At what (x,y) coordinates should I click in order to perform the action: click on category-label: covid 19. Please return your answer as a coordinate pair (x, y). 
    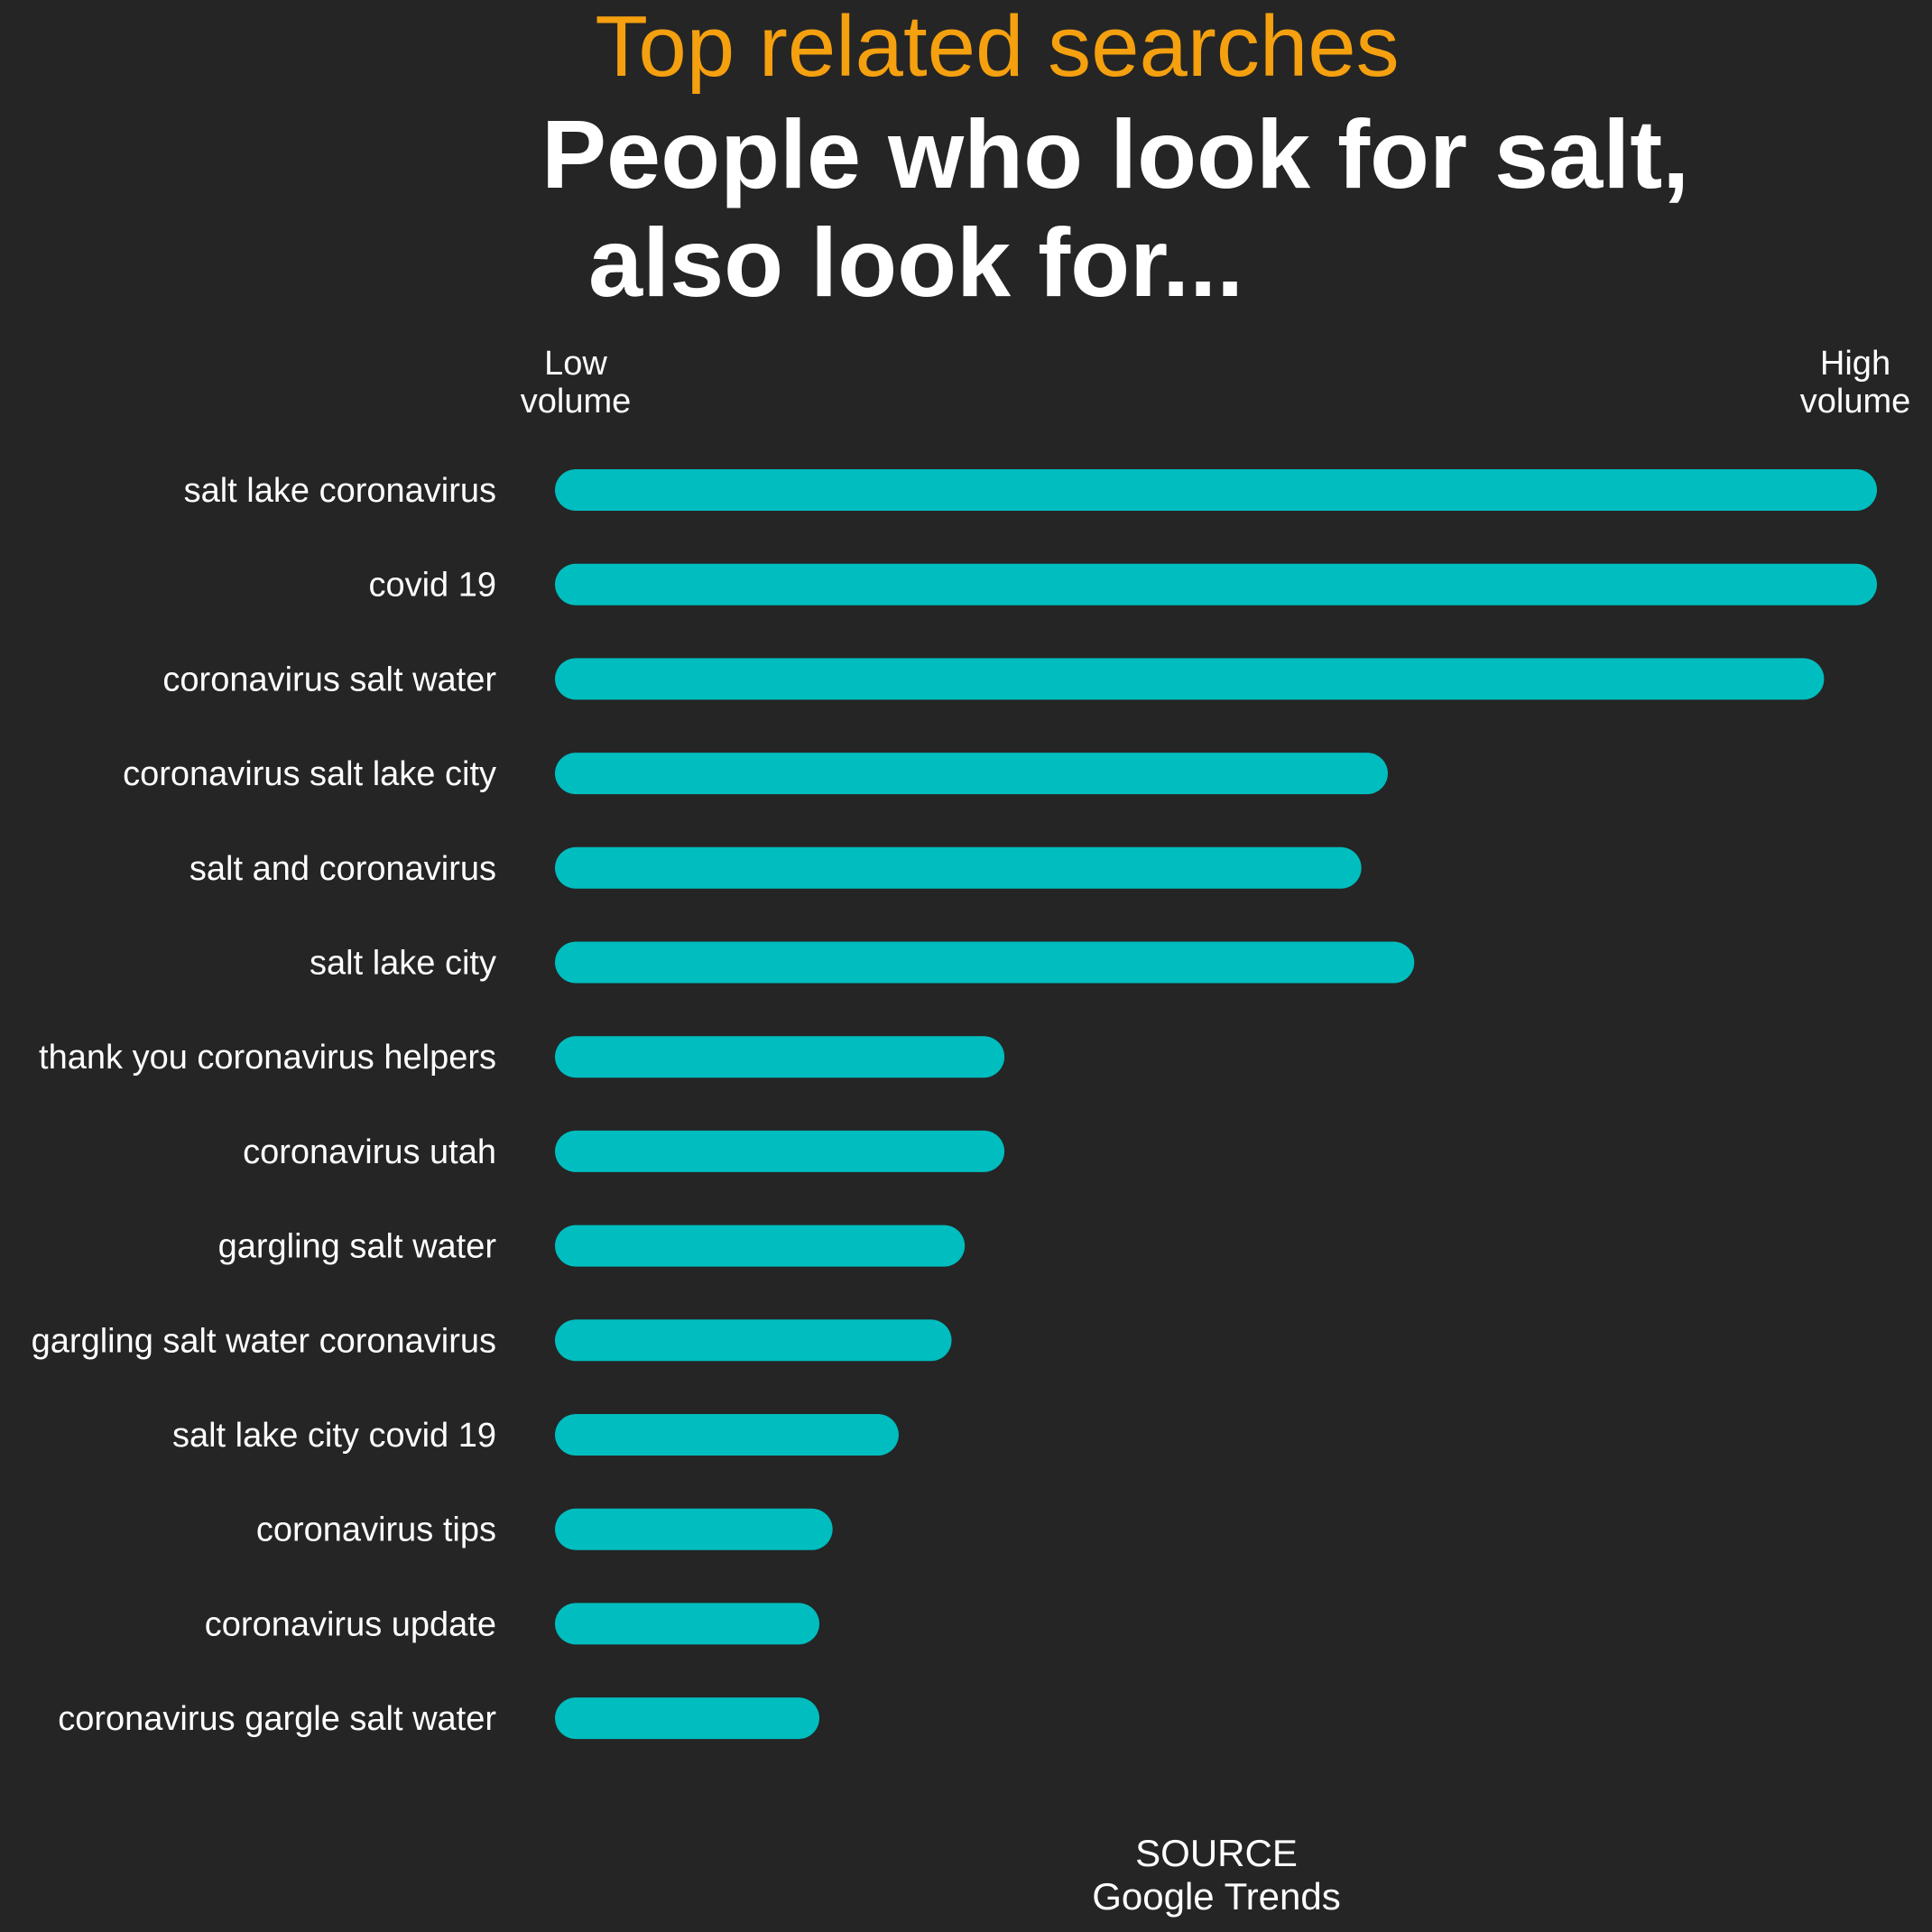
    Looking at the image, I should click on (432, 586).